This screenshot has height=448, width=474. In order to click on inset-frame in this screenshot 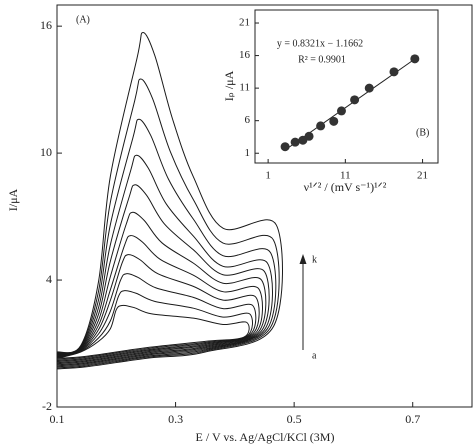, I will do `click(346, 86)`.